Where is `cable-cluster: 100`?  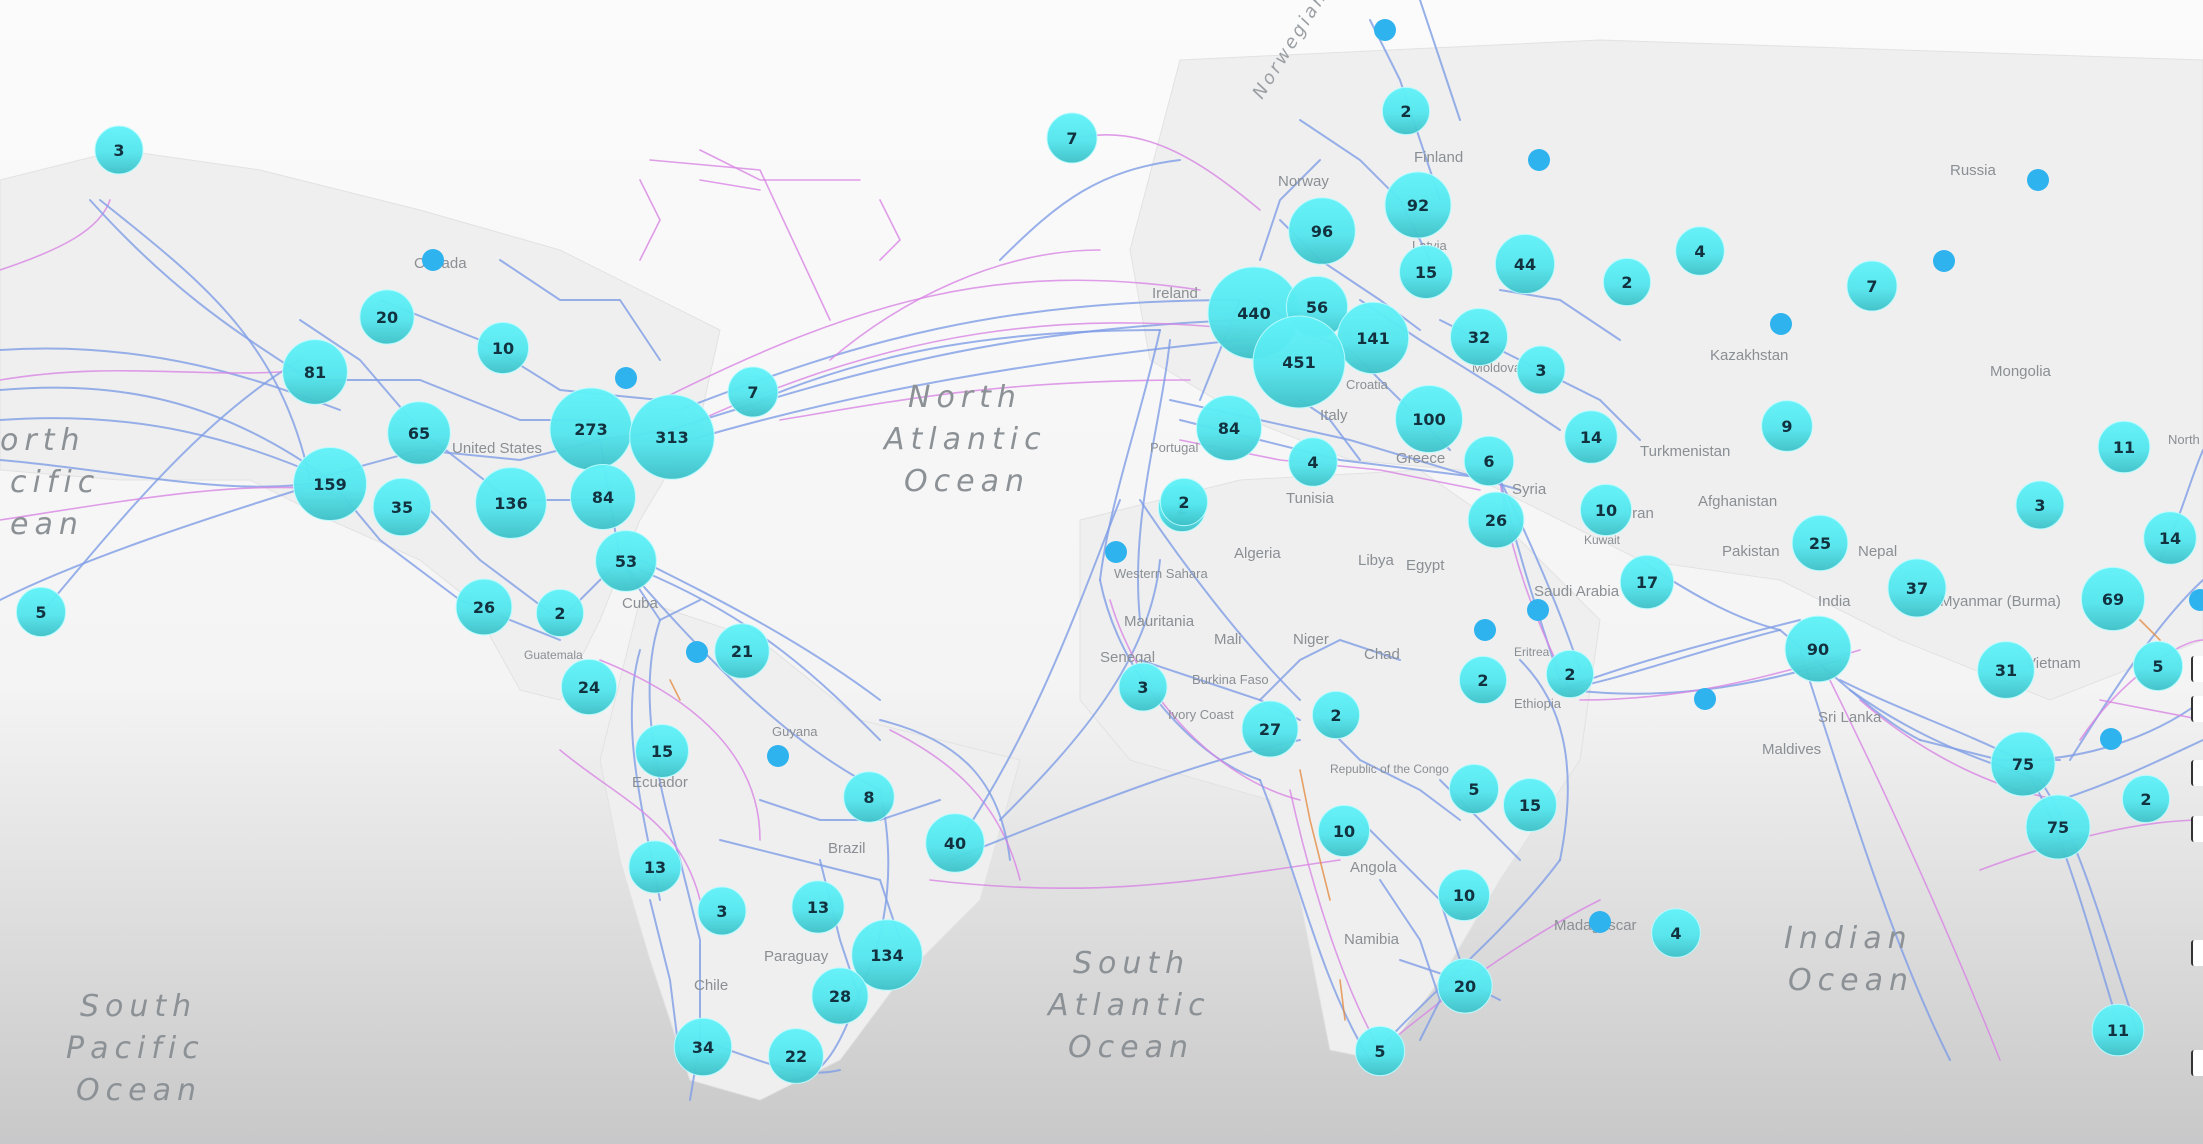
cable-cluster: 100 is located at coordinates (1429, 419).